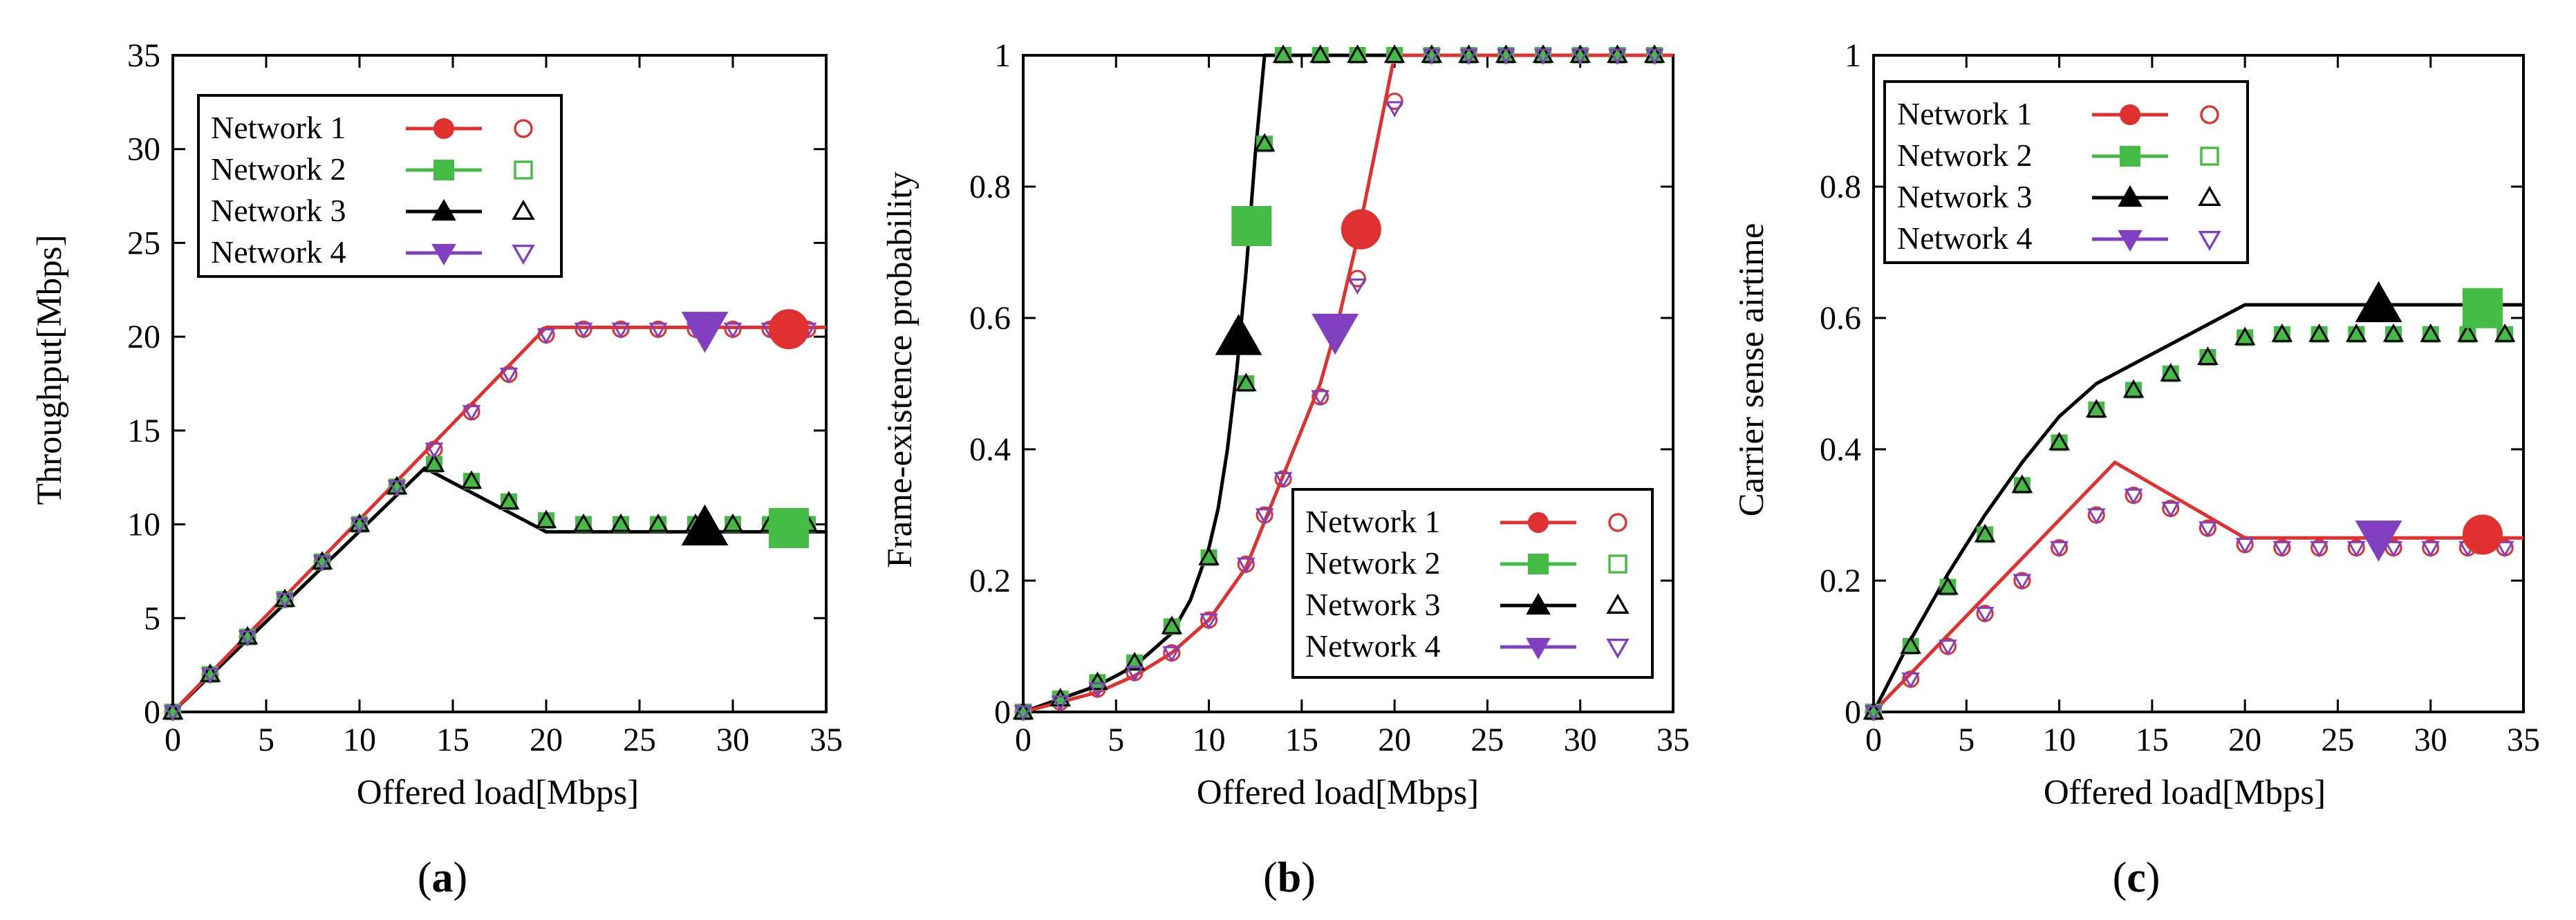  I want to click on x-tick-label-c: 30, so click(2430, 740).